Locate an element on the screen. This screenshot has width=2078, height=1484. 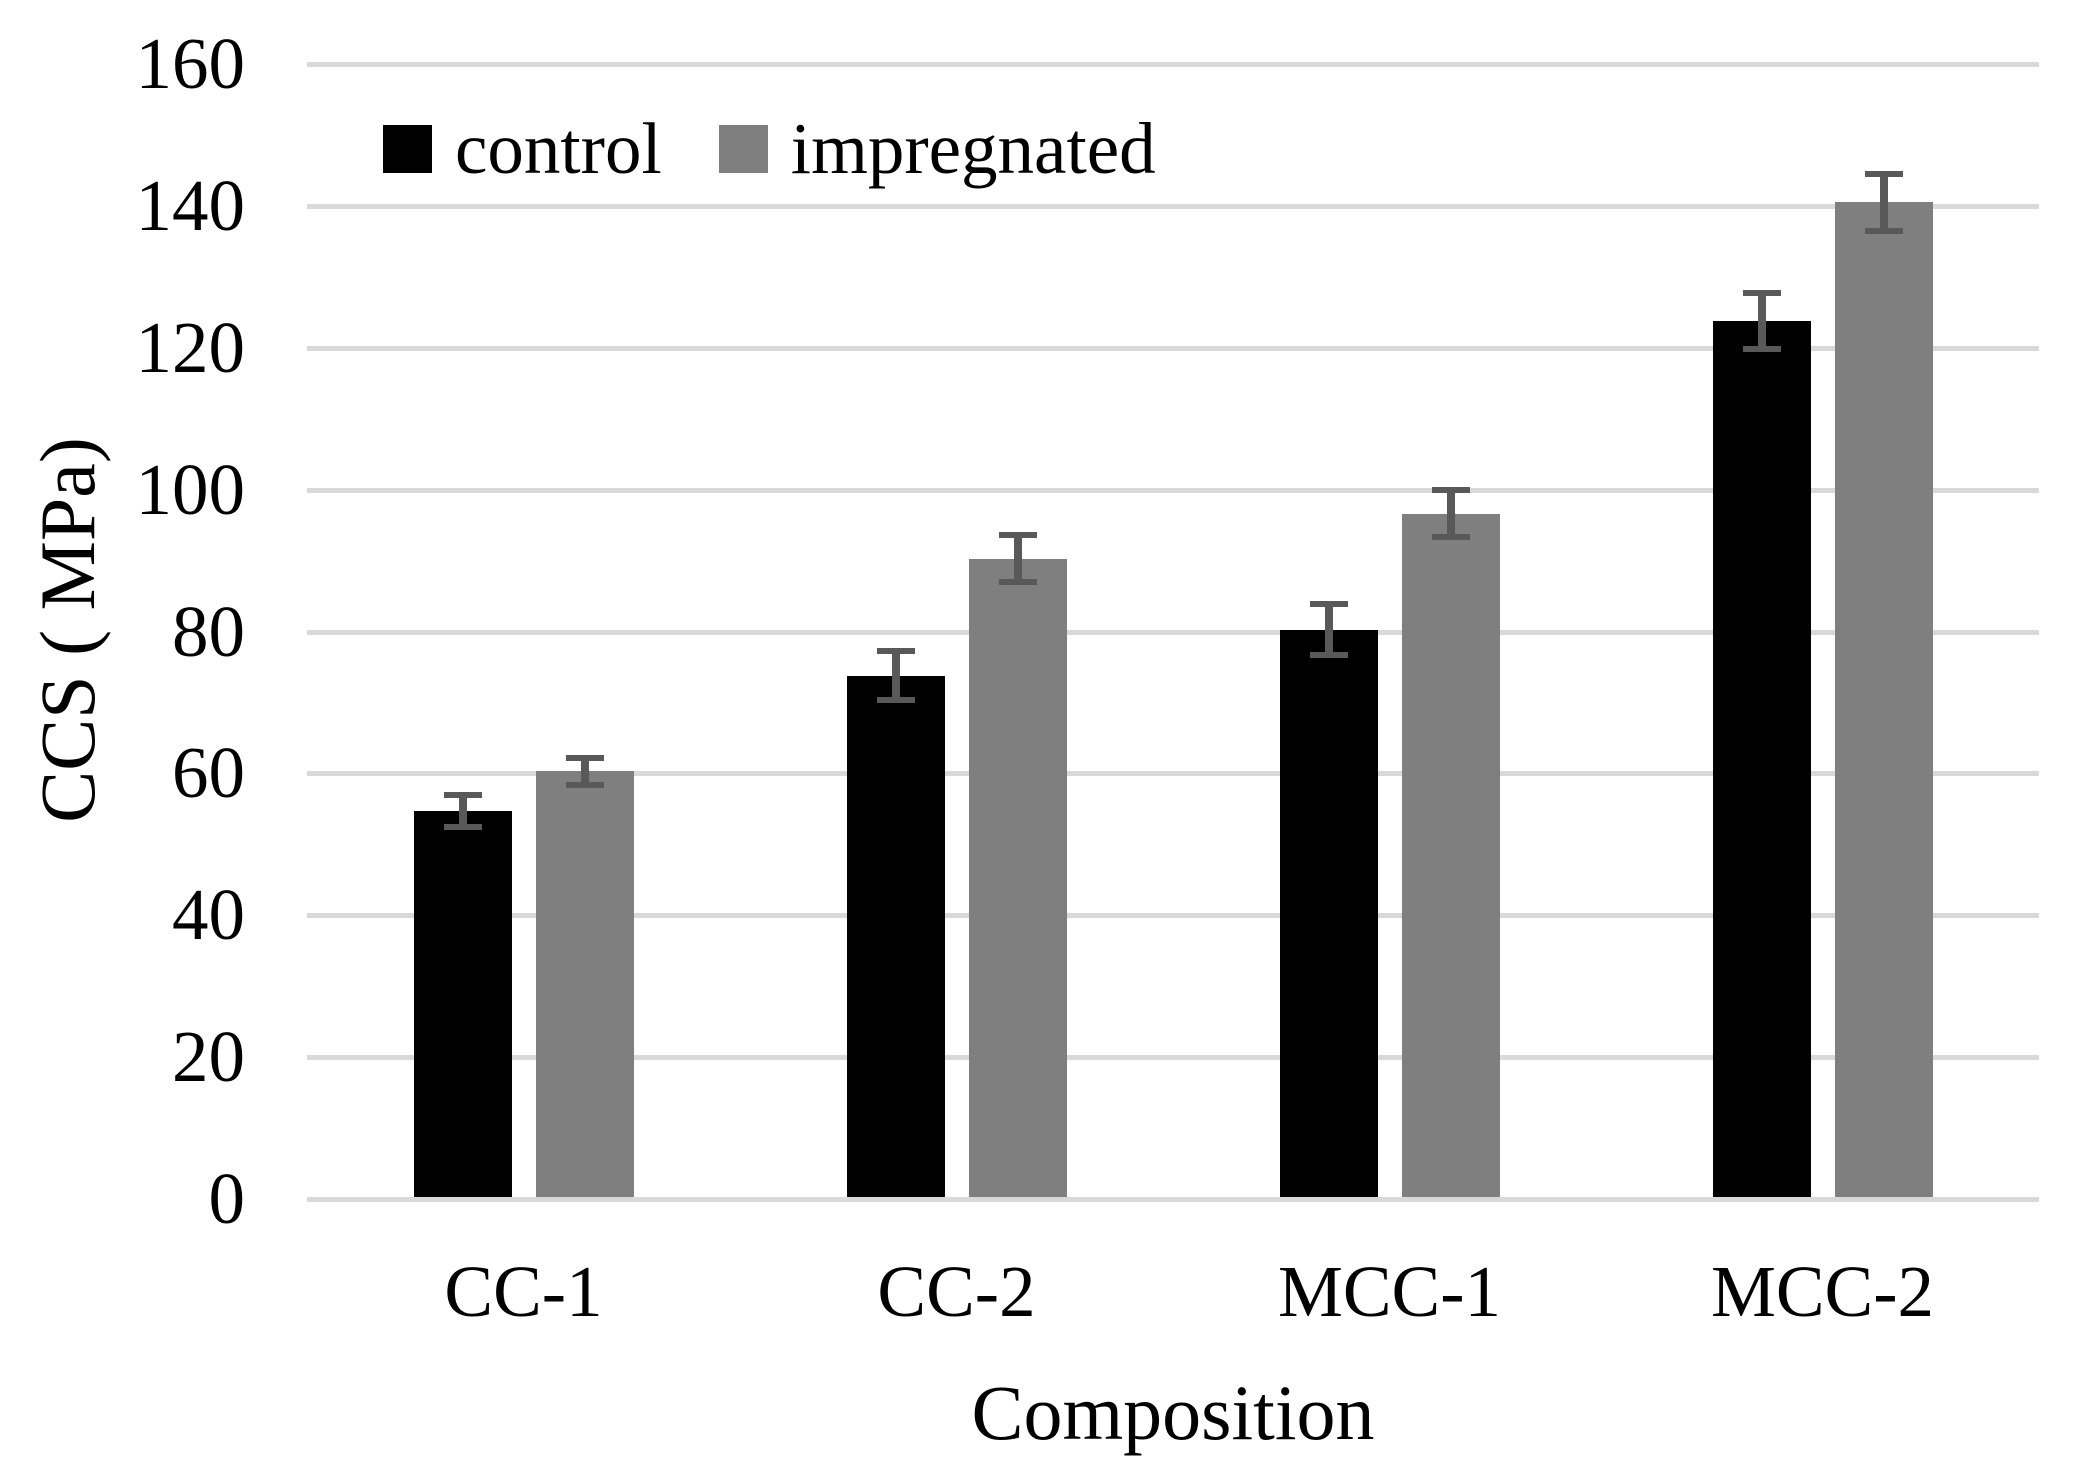
legend-label-impregnated: impregnated is located at coordinates (973, 148).